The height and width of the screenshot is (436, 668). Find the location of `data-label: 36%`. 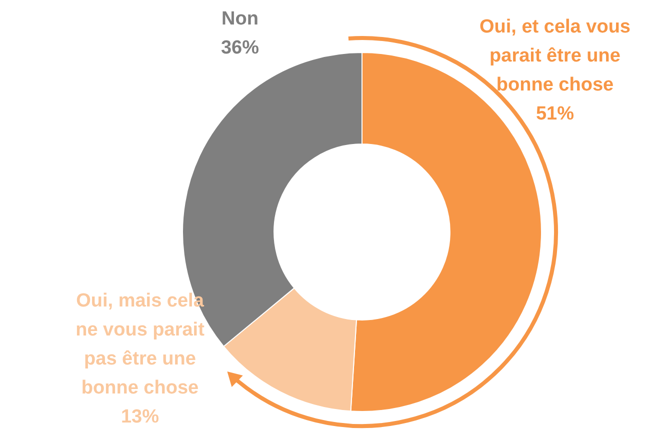

data-label: 36% is located at coordinates (240, 48).